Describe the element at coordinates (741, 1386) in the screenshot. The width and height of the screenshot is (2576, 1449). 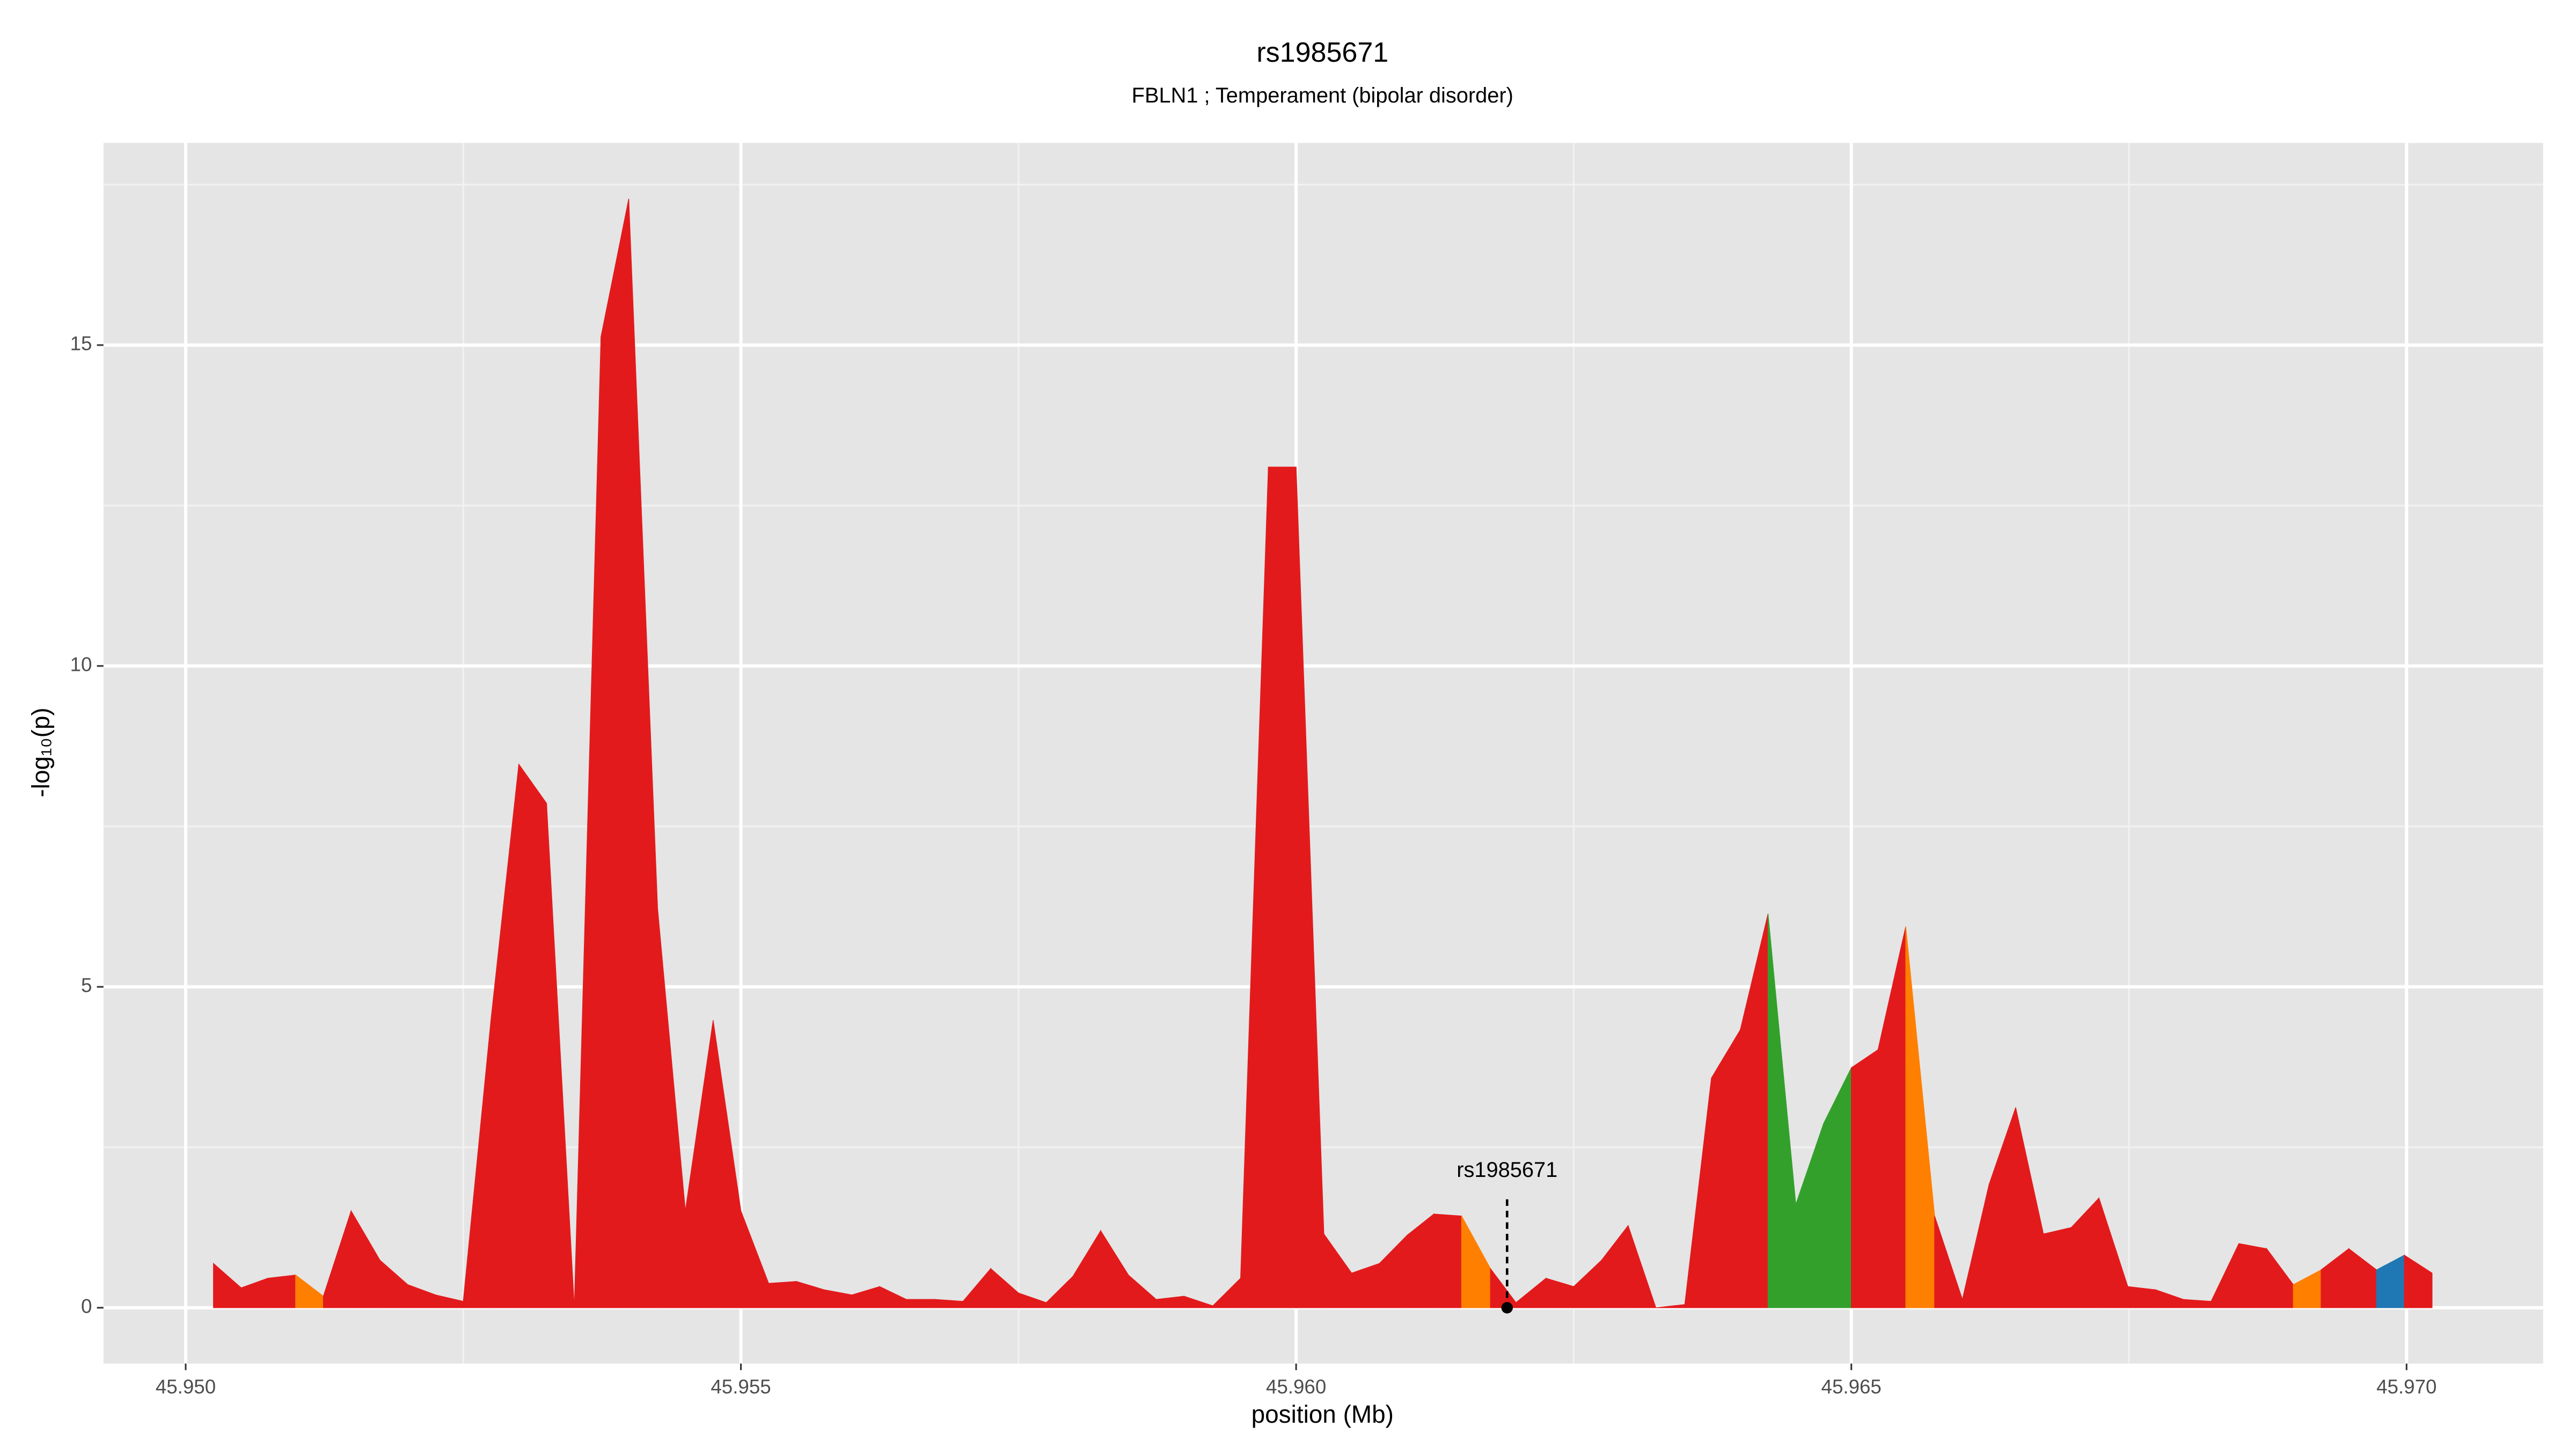
I see `x-tick-label: 45.955` at that location.